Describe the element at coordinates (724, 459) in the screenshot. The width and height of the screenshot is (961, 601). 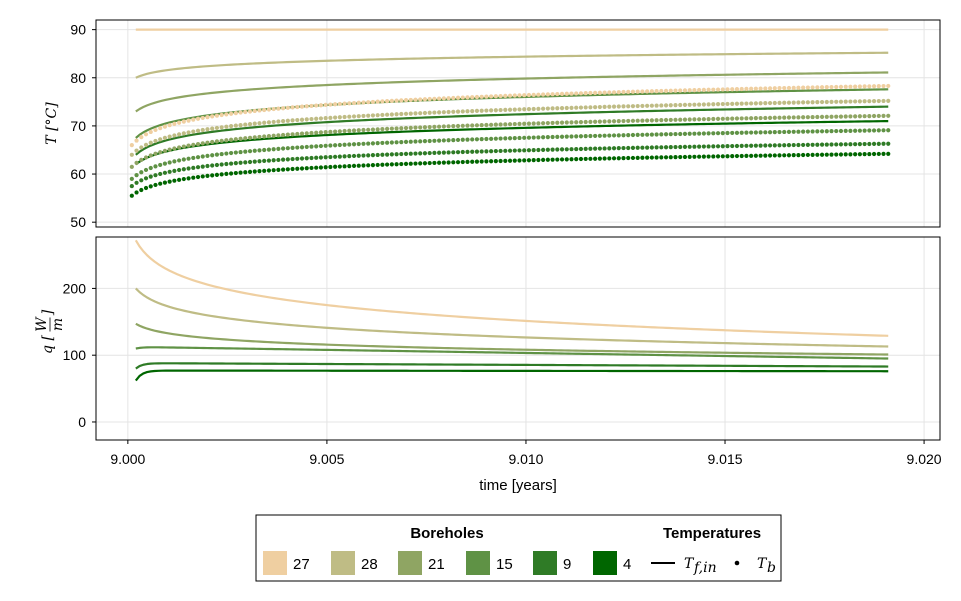
I see `x-tick-label: 9.015` at that location.